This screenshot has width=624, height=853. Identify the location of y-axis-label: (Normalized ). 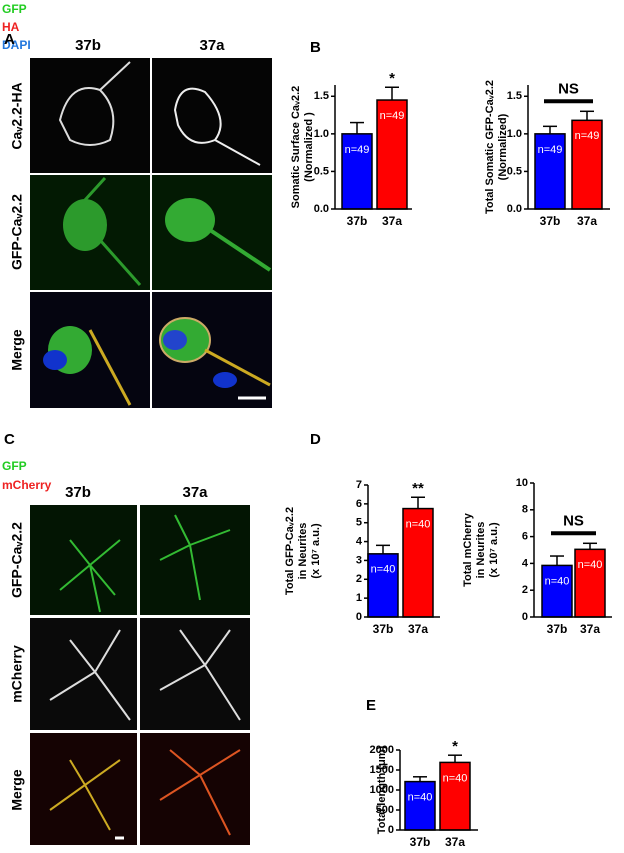
(309, 147).